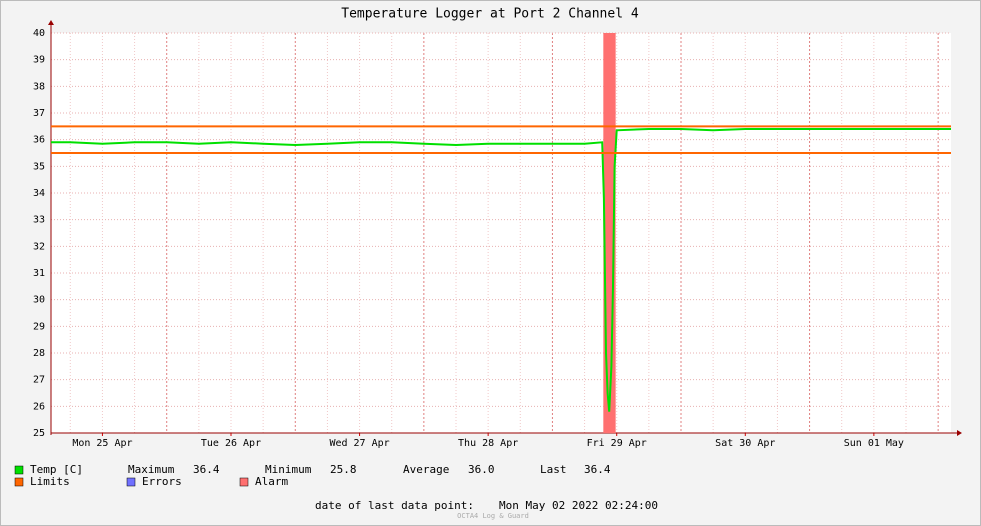 This screenshot has width=981, height=526. Describe the element at coordinates (39, 406) in the screenshot. I see `y-tick-label: 26` at that location.